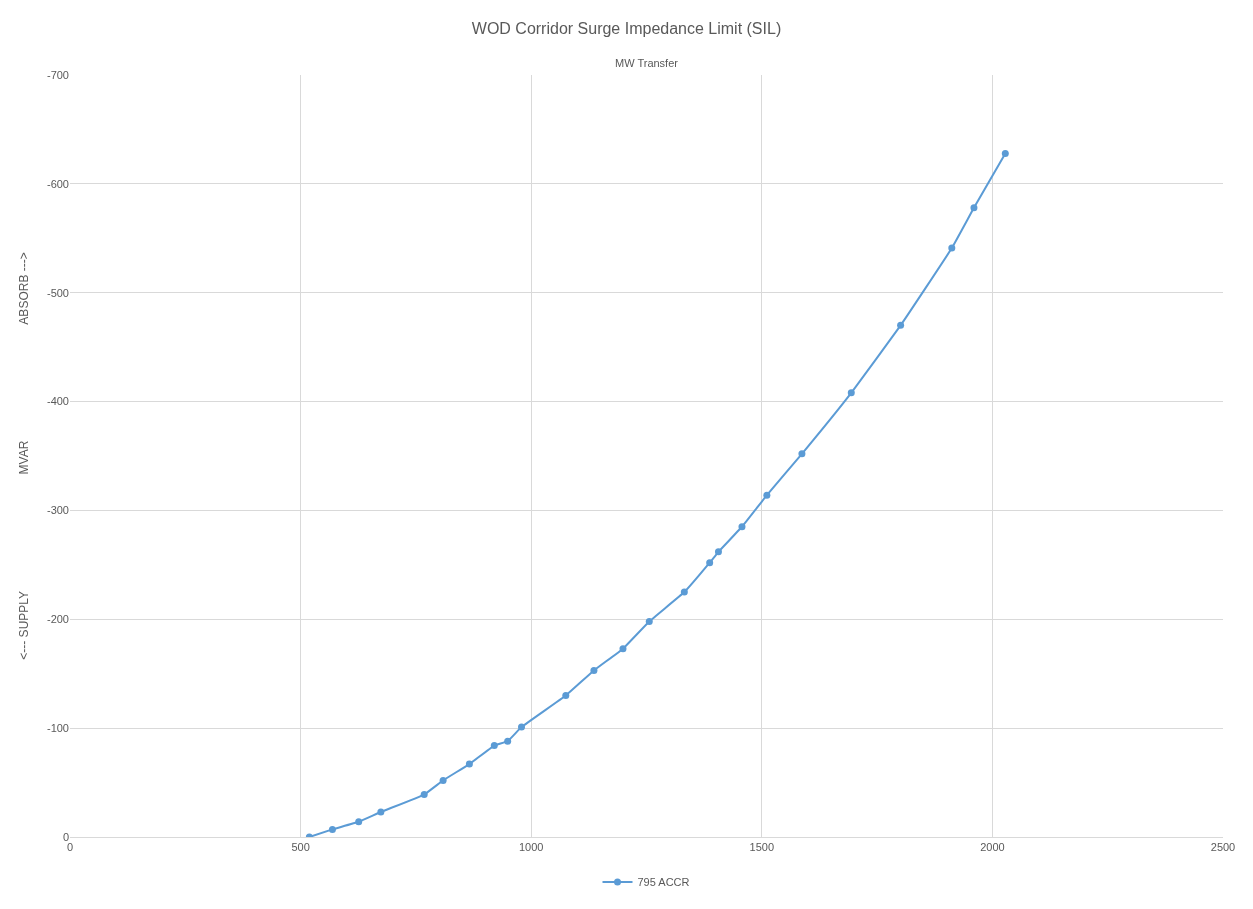 The width and height of the screenshot is (1253, 909). I want to click on y-tick-label: -200, so click(57, 619).